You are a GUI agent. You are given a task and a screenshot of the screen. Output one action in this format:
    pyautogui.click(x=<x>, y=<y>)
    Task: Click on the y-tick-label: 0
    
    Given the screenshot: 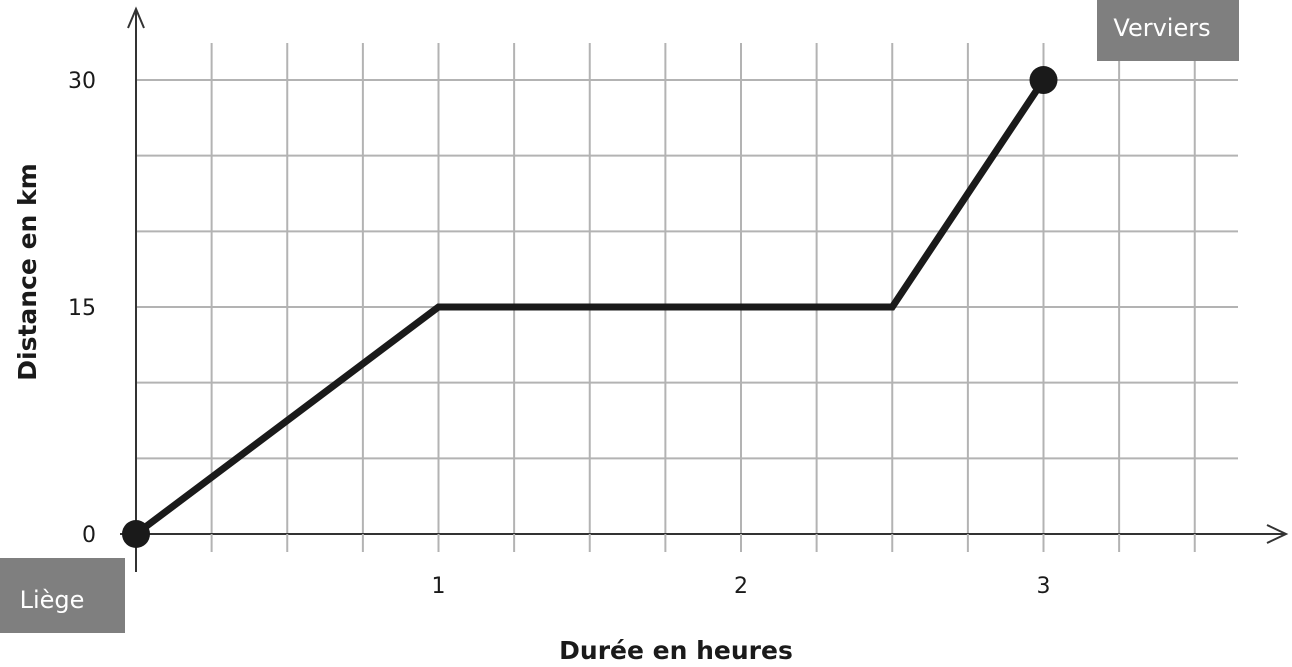 What is the action you would take?
    pyautogui.click(x=89, y=535)
    